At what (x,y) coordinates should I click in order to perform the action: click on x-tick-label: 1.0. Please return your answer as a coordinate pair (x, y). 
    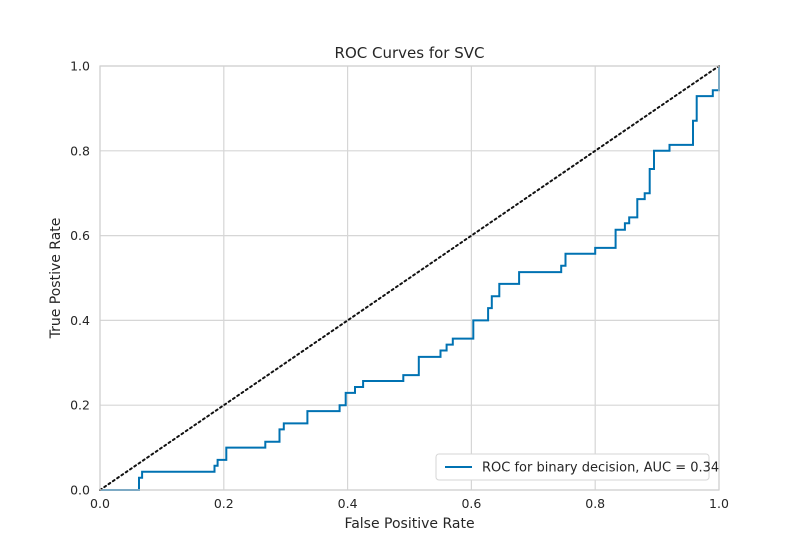
    Looking at the image, I should click on (719, 503).